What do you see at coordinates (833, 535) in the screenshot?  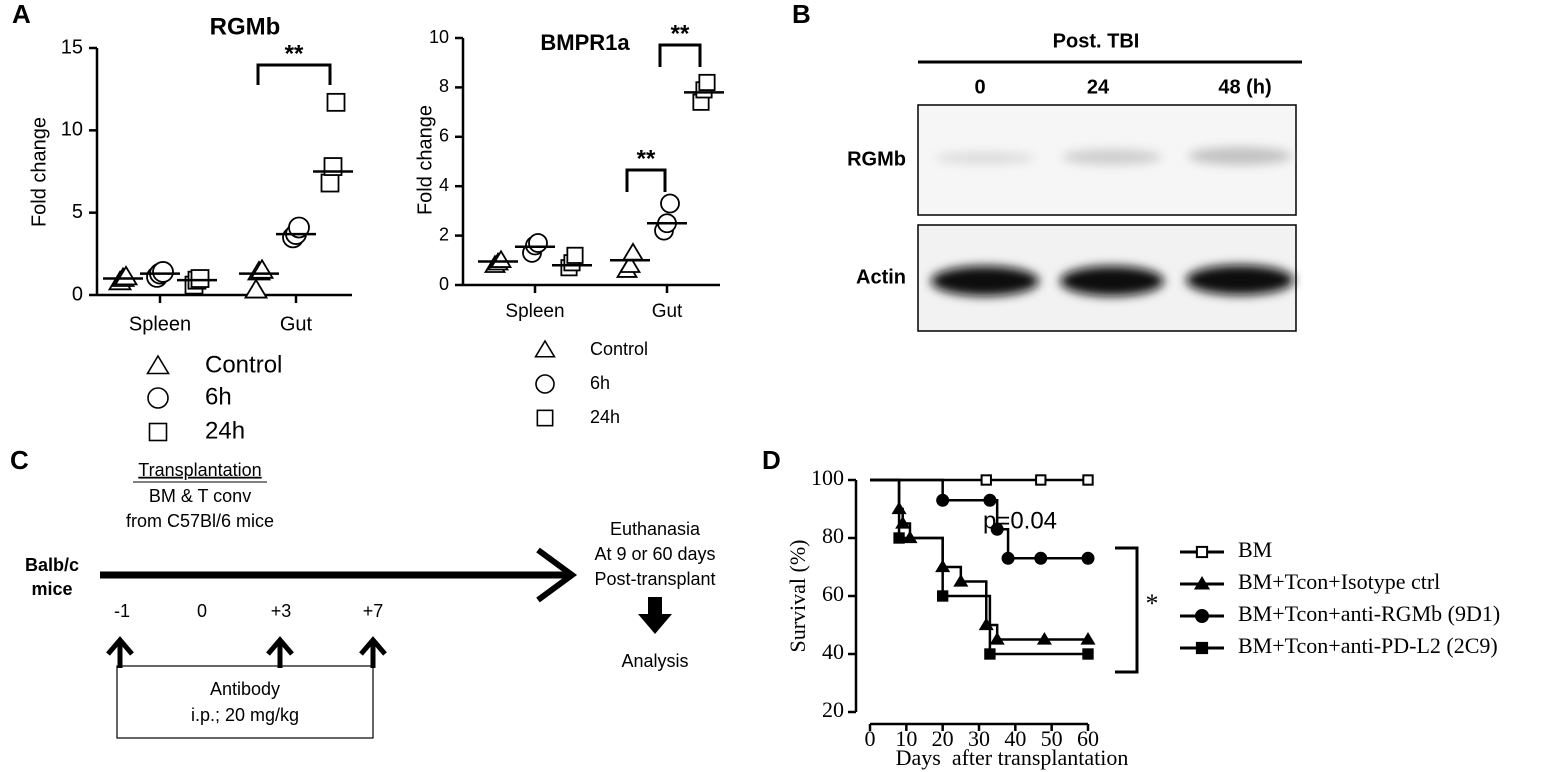 I see `y-tick-label: 80` at bounding box center [833, 535].